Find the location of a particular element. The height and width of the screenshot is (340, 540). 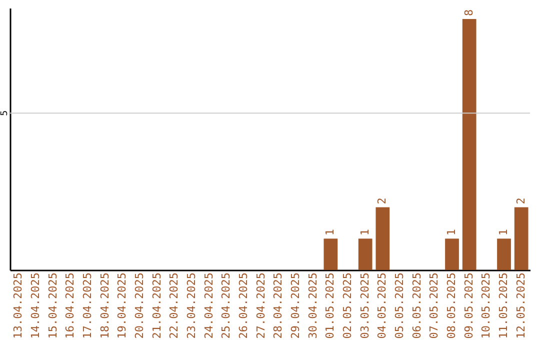

x-tick-label: 09.05.2025 is located at coordinates (469, 305).